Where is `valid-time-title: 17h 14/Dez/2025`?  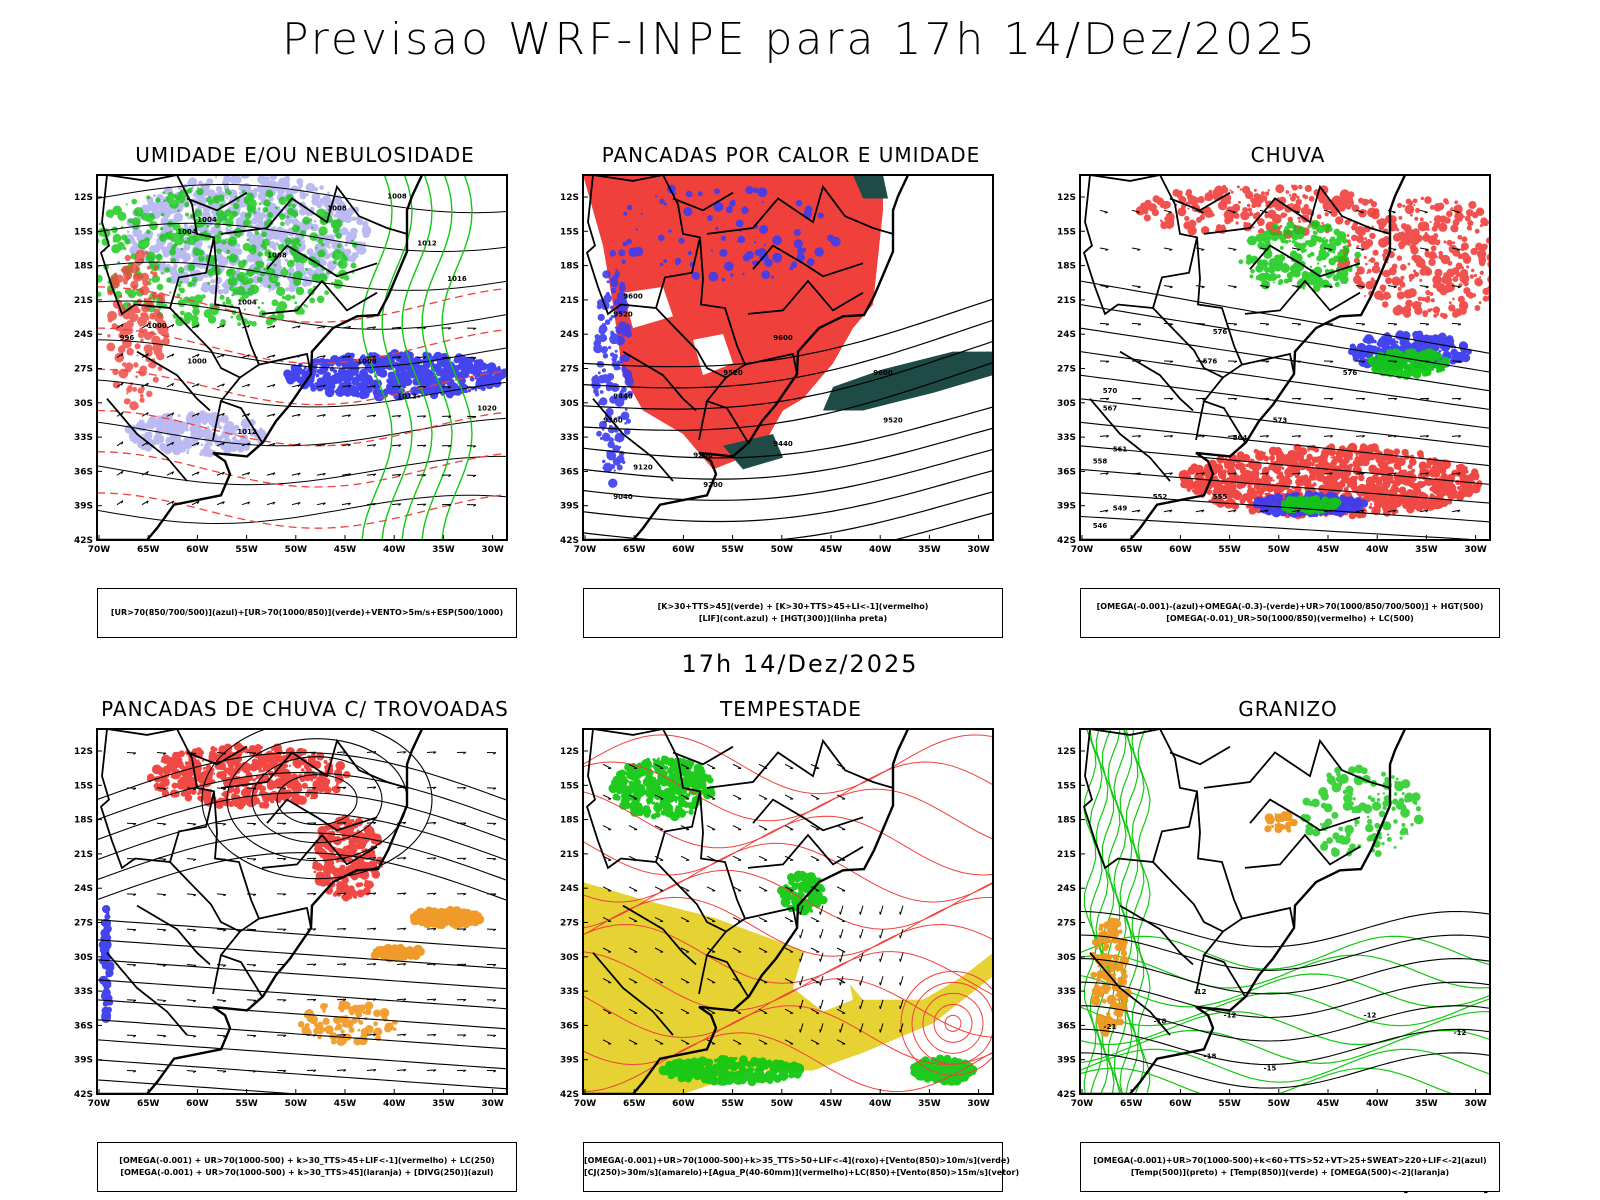
valid-time-title: 17h 14/Dez/2025 is located at coordinates (800, 664).